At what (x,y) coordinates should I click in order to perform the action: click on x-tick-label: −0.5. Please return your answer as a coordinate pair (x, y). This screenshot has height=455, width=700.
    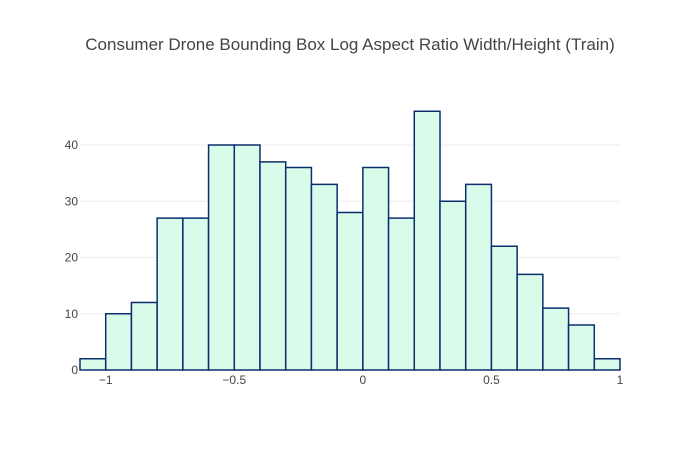
    Looking at the image, I should click on (234, 380).